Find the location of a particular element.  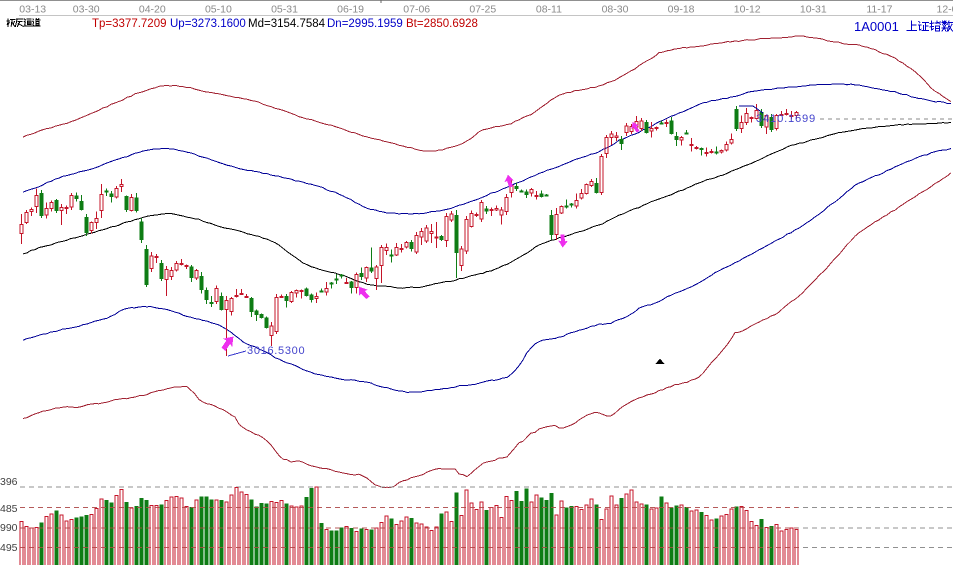

svg-text: 06-19 is located at coordinates (350, 10).